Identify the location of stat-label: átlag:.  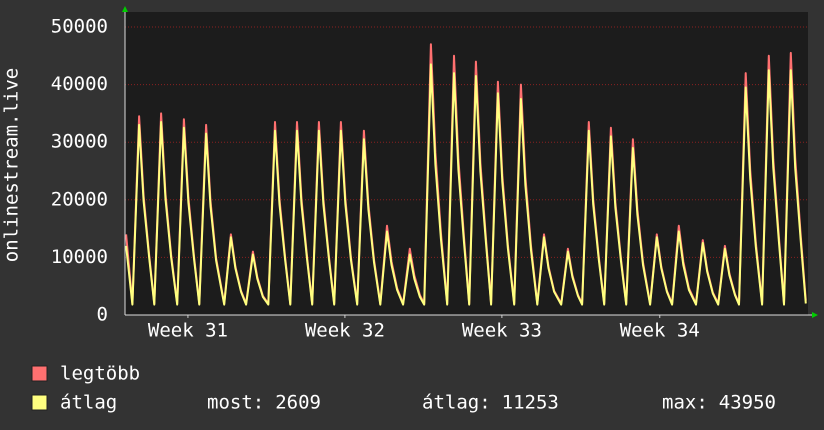
(456, 403).